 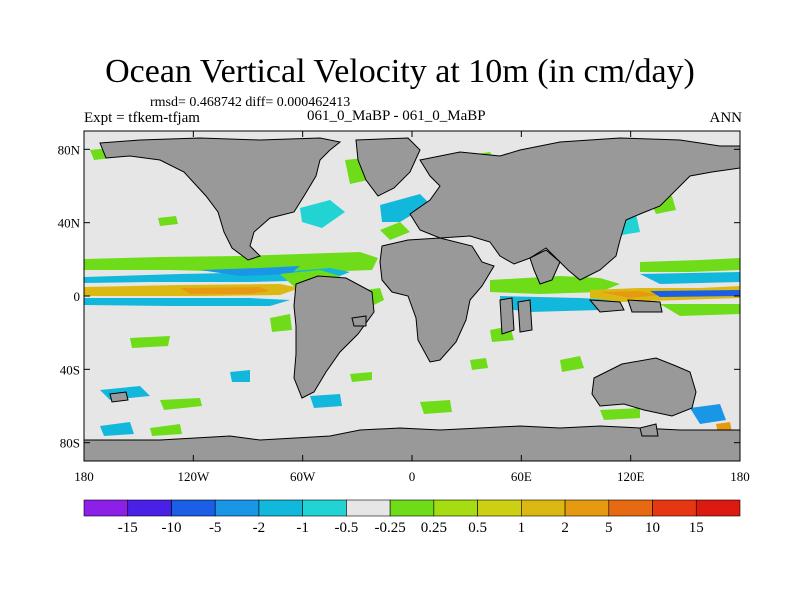 What do you see at coordinates (250, 102) in the screenshot?
I see `stats-line: rmsd= 0.468742 diff= 0.000462413` at bounding box center [250, 102].